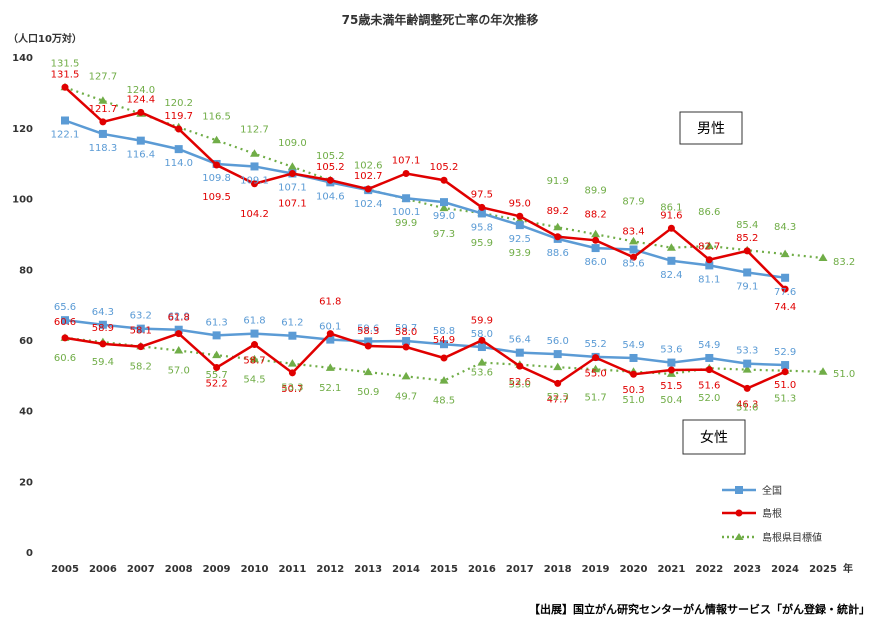 Image resolution: width=880 pixels, height=627 pixels. I want to click on x-tick-label: 2016, so click(482, 569).